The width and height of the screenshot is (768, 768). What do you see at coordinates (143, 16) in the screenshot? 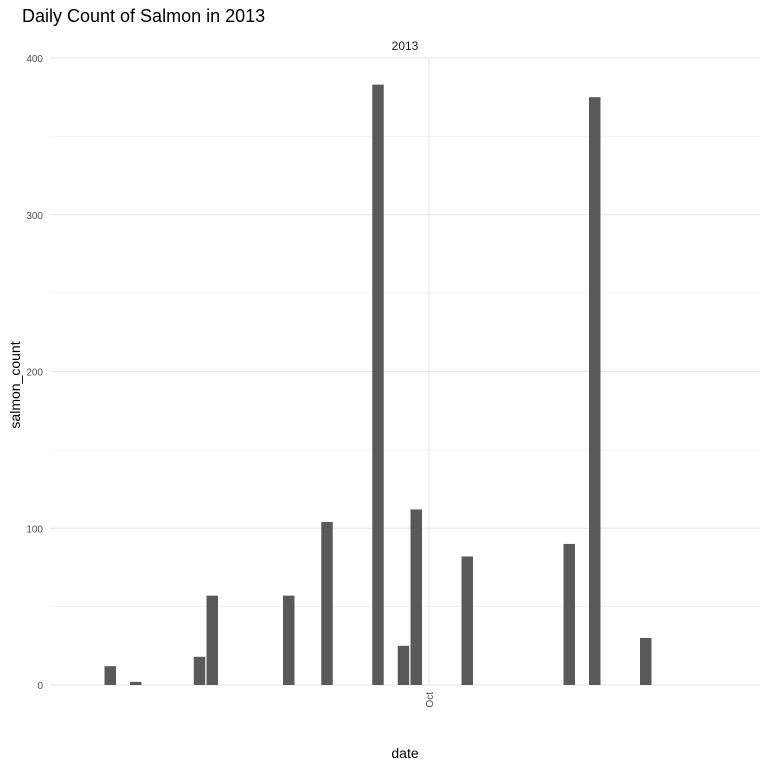
I see `chart-title: Daily Count of Salmon in 2013` at bounding box center [143, 16].